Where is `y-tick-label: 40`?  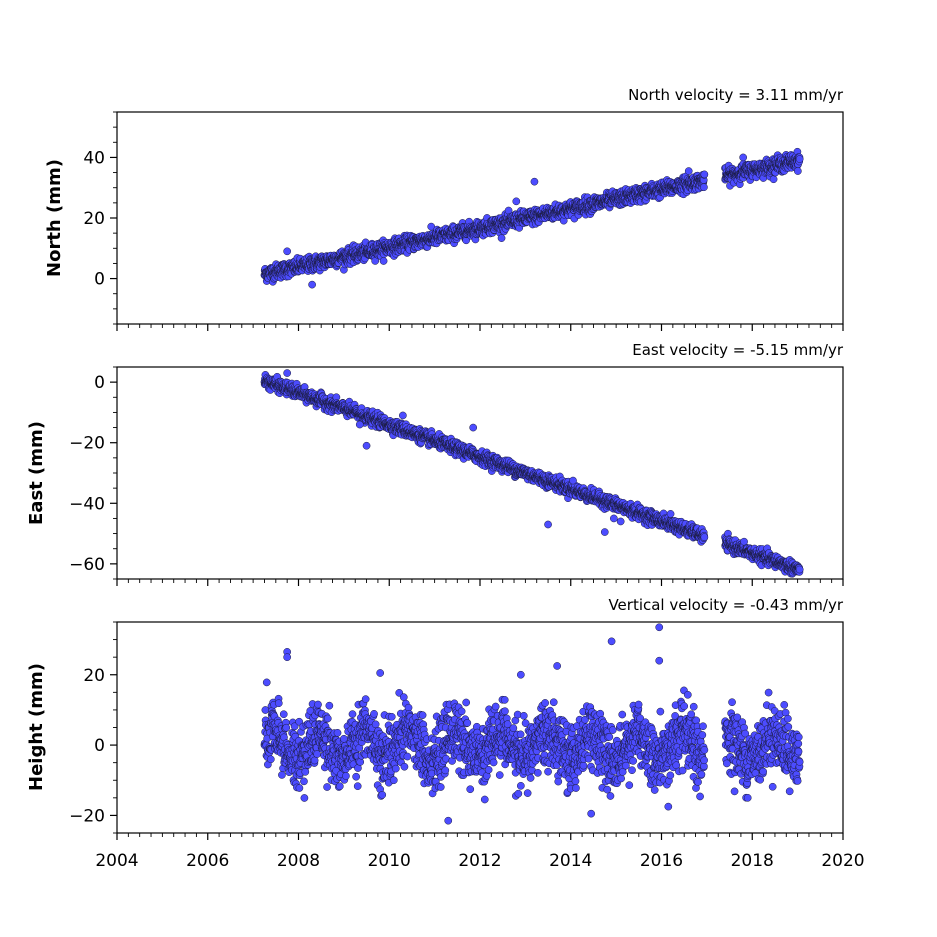
y-tick-label: 40 is located at coordinates (94, 158).